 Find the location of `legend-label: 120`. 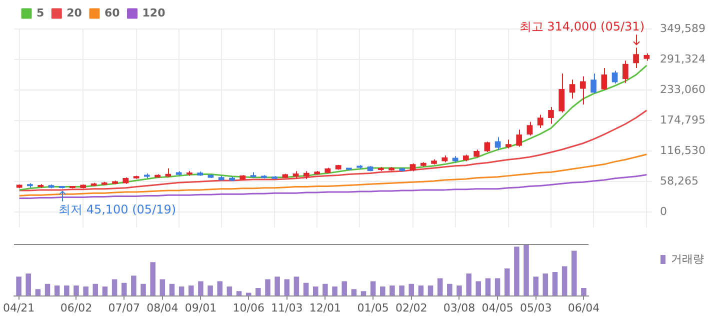

legend-label: 120 is located at coordinates (154, 13).